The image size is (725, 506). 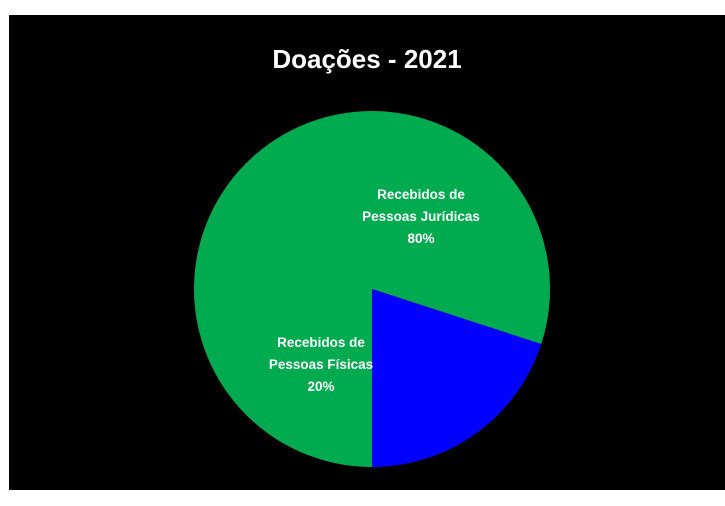 What do you see at coordinates (321, 364) in the screenshot?
I see `data-label-pessoas-fisicas: Recebidos de Pessoas Físicas 20%` at bounding box center [321, 364].